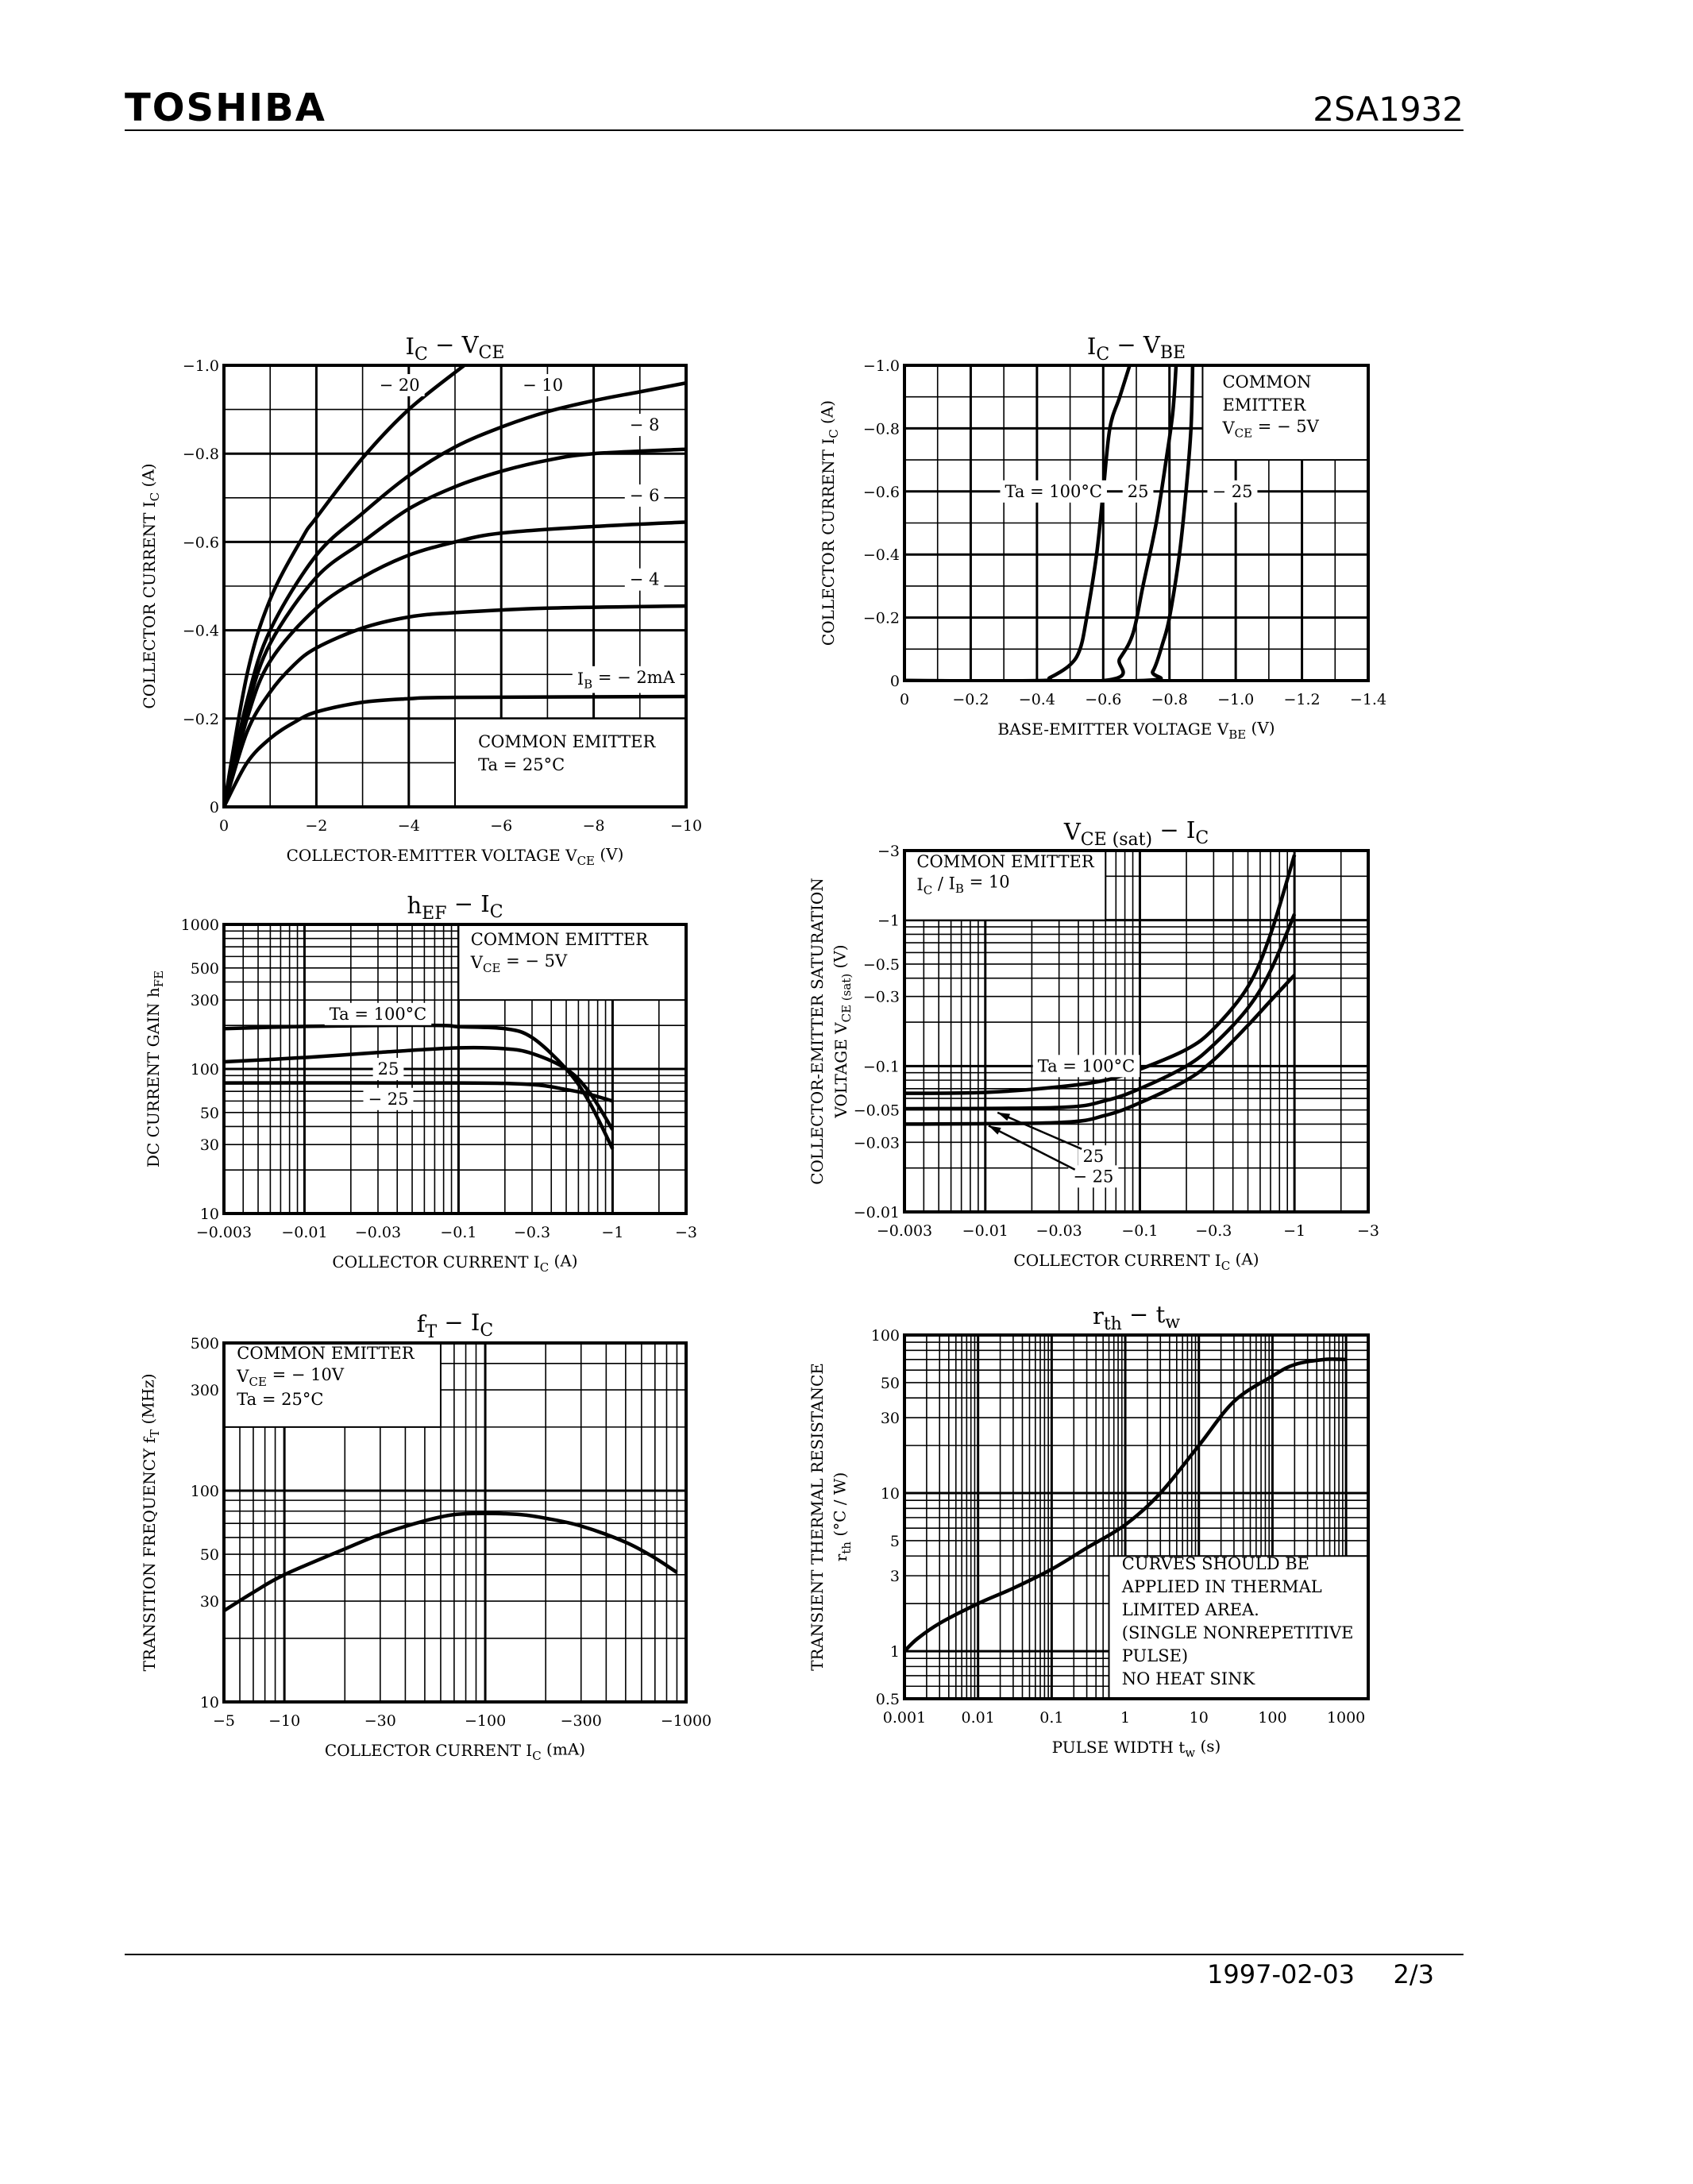 This screenshot has height=2184, width=1693. Describe the element at coordinates (817, 1517) in the screenshot. I see `y-axis-label: TRANSIENT THERMAL RESISTANCE` at that location.